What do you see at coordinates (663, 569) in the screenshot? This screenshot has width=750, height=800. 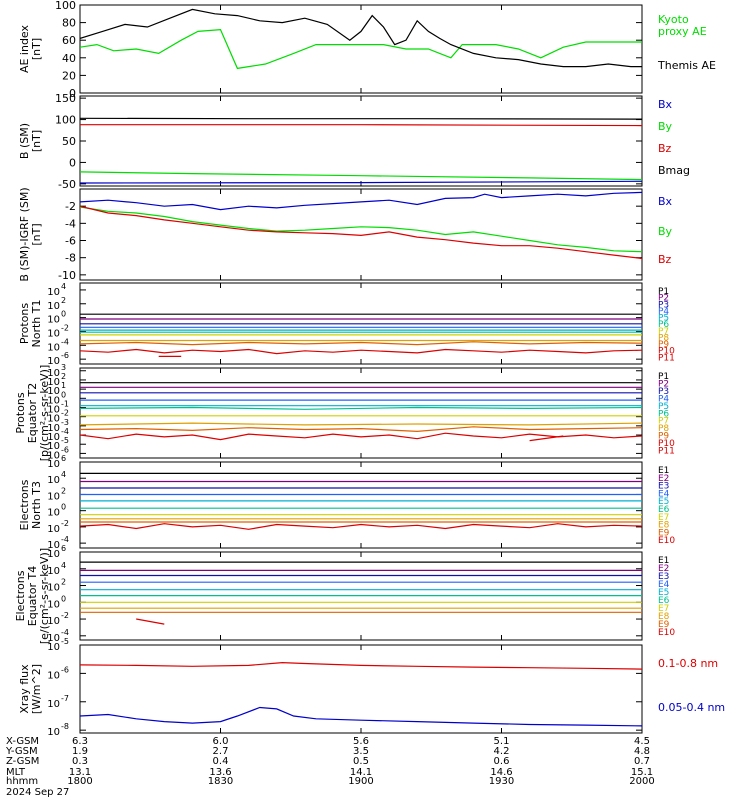 I see `legend-entry: E2` at bounding box center [663, 569].